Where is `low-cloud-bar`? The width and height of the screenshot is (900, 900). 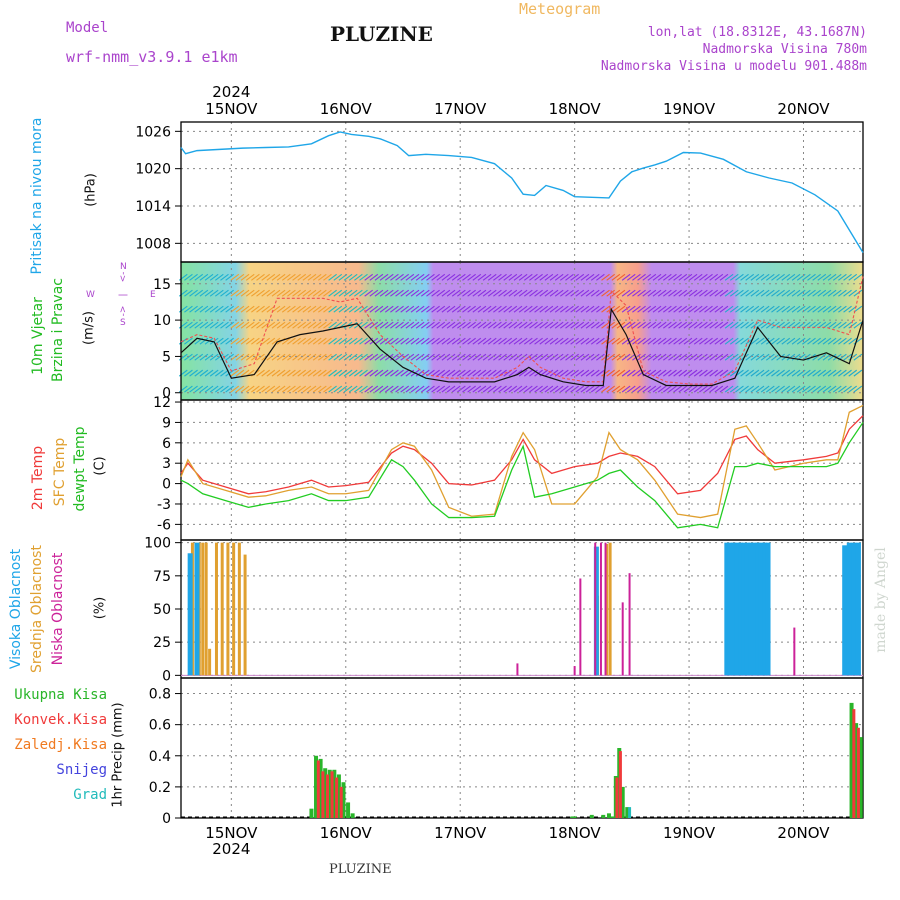 low-cloud-bar is located at coordinates (580, 627).